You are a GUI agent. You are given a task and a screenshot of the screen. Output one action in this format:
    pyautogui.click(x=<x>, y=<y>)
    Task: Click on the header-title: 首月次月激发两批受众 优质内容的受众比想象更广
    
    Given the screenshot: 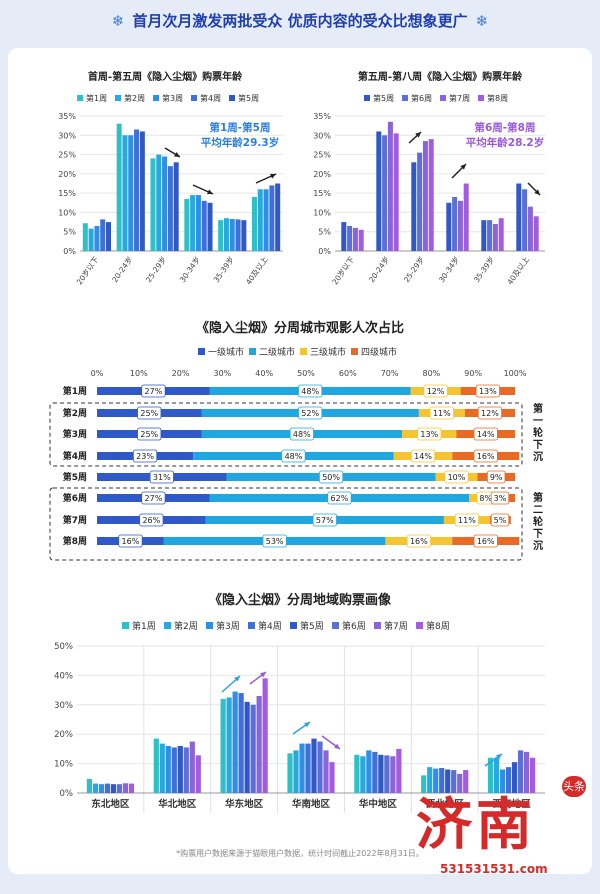 What is the action you would take?
    pyautogui.click(x=300, y=21)
    